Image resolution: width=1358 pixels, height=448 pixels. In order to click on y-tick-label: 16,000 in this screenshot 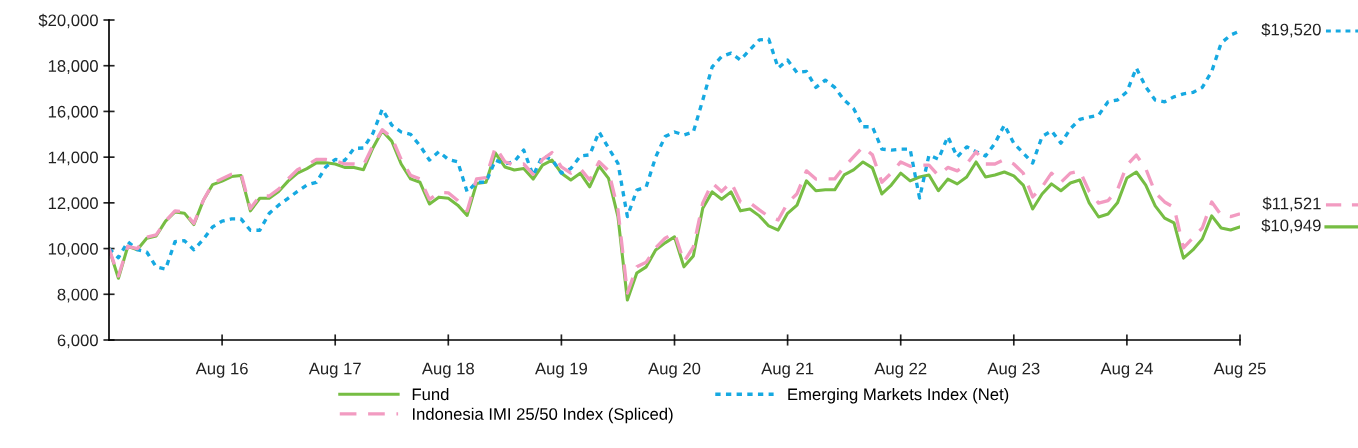, I will do `click(73, 112)`.